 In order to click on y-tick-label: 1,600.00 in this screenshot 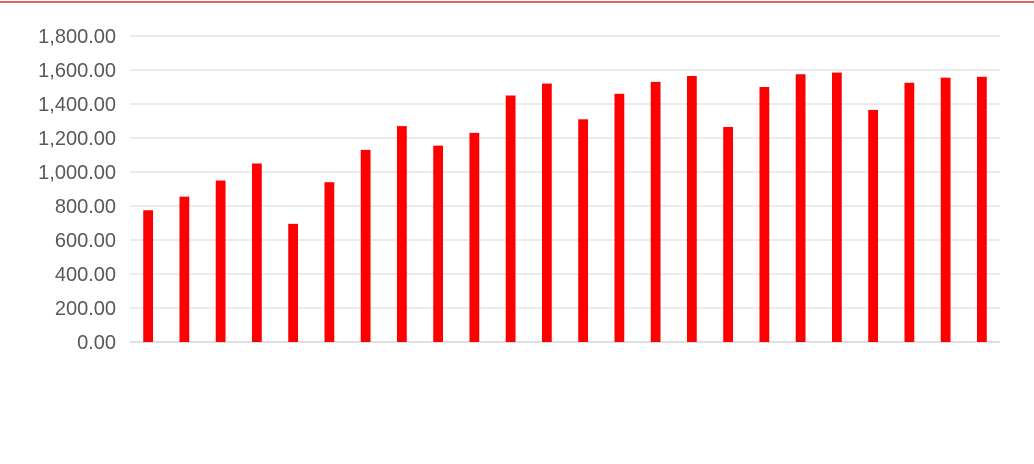, I will do `click(77, 71)`.